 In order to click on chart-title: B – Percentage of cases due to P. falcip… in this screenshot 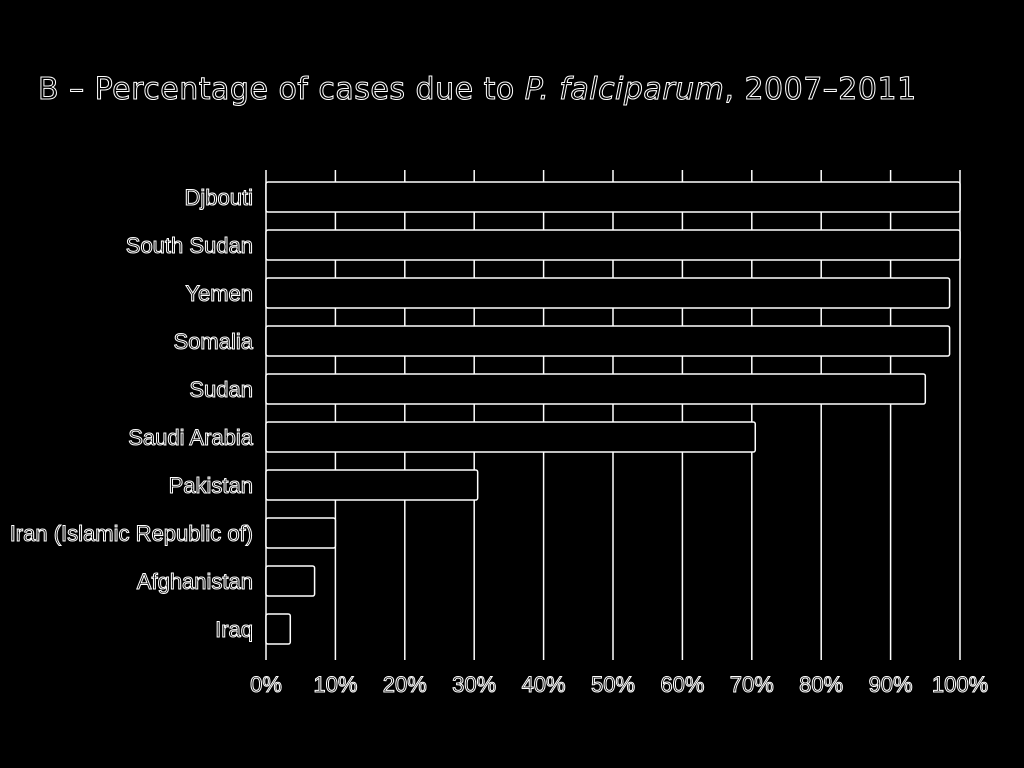, I will do `click(477, 90)`.